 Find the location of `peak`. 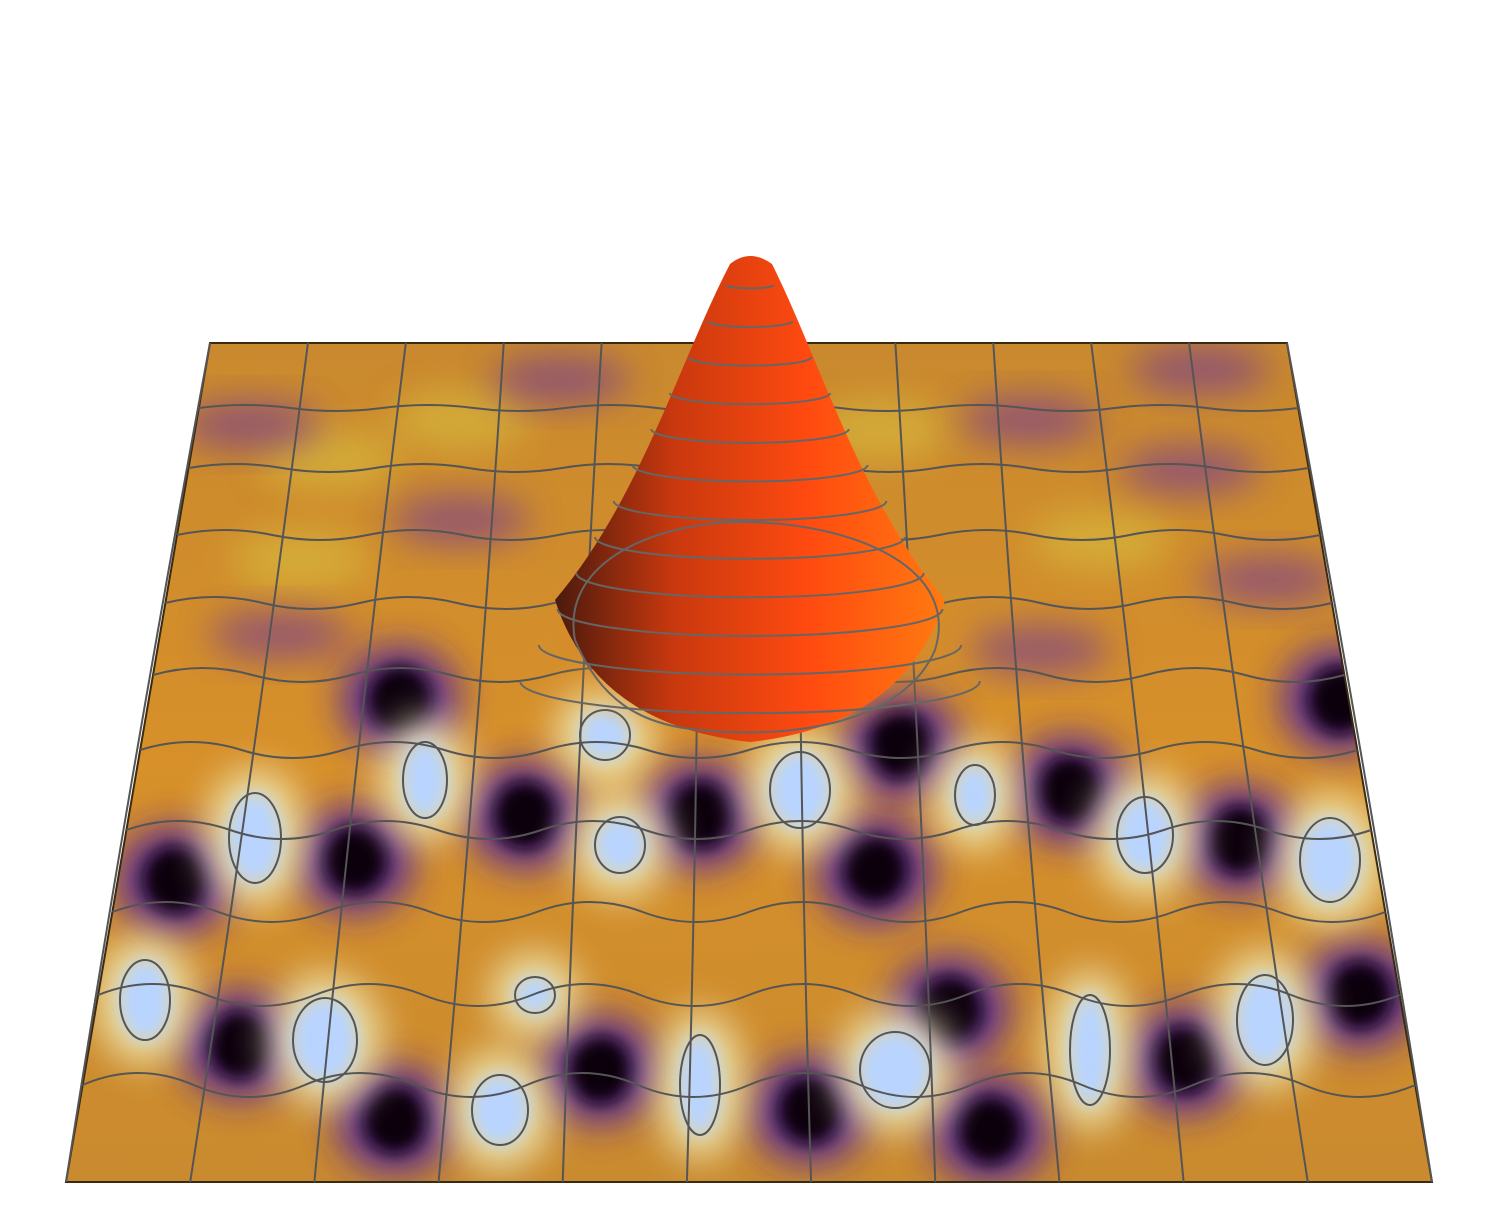

peak is located at coordinates (750, 499).